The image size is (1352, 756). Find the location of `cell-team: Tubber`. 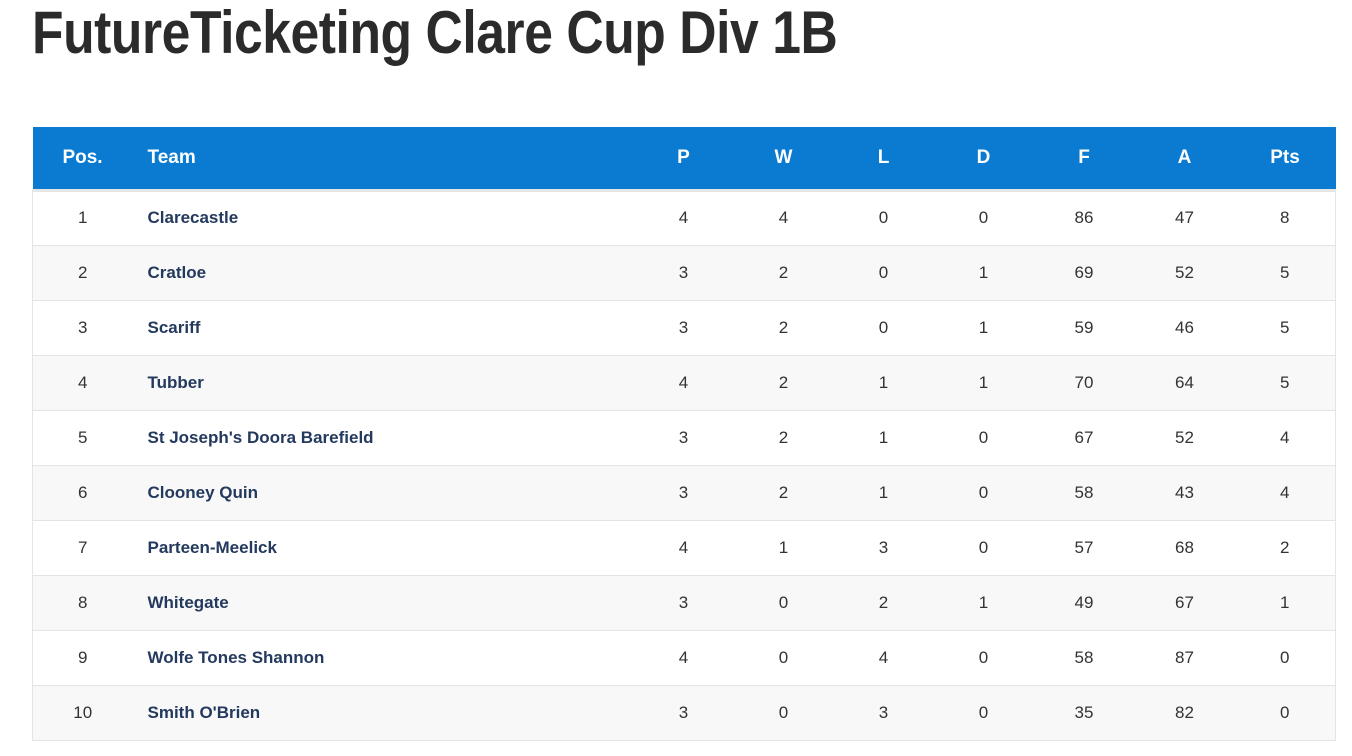

cell-team: Tubber is located at coordinates (383, 383).